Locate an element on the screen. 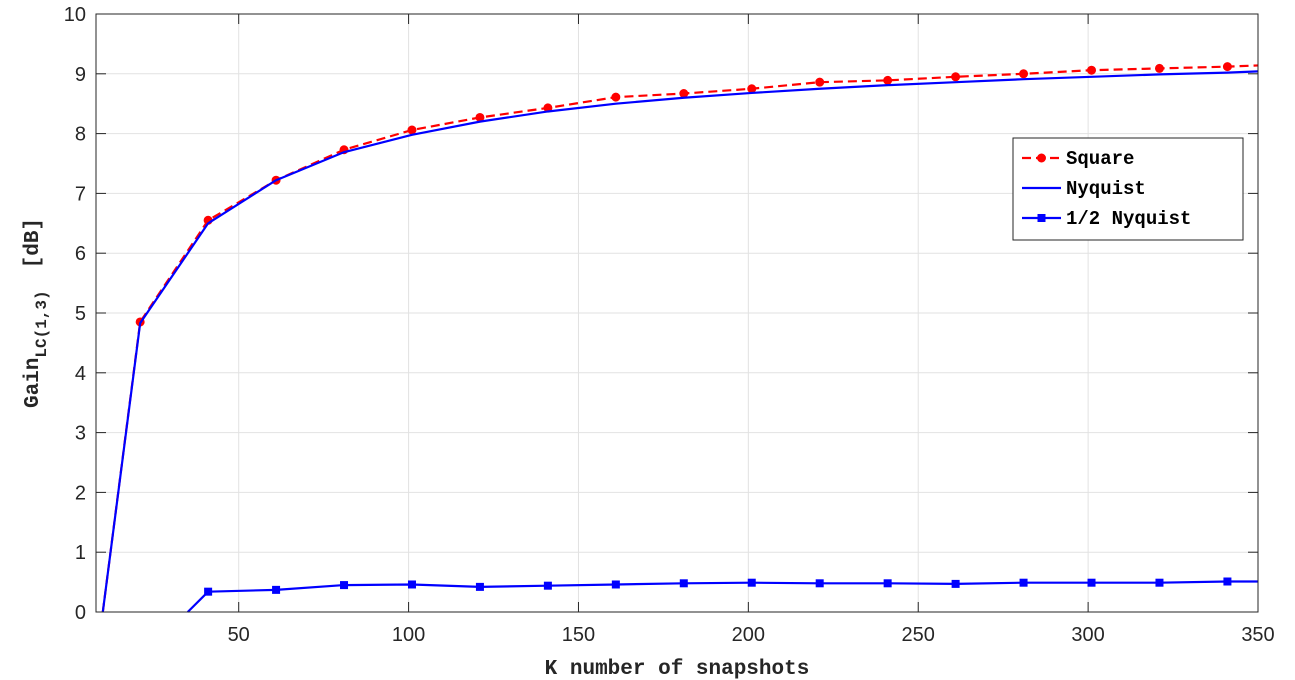 This screenshot has height=680, width=1295. y-axis-label-unit: [dB] is located at coordinates (33, 243).